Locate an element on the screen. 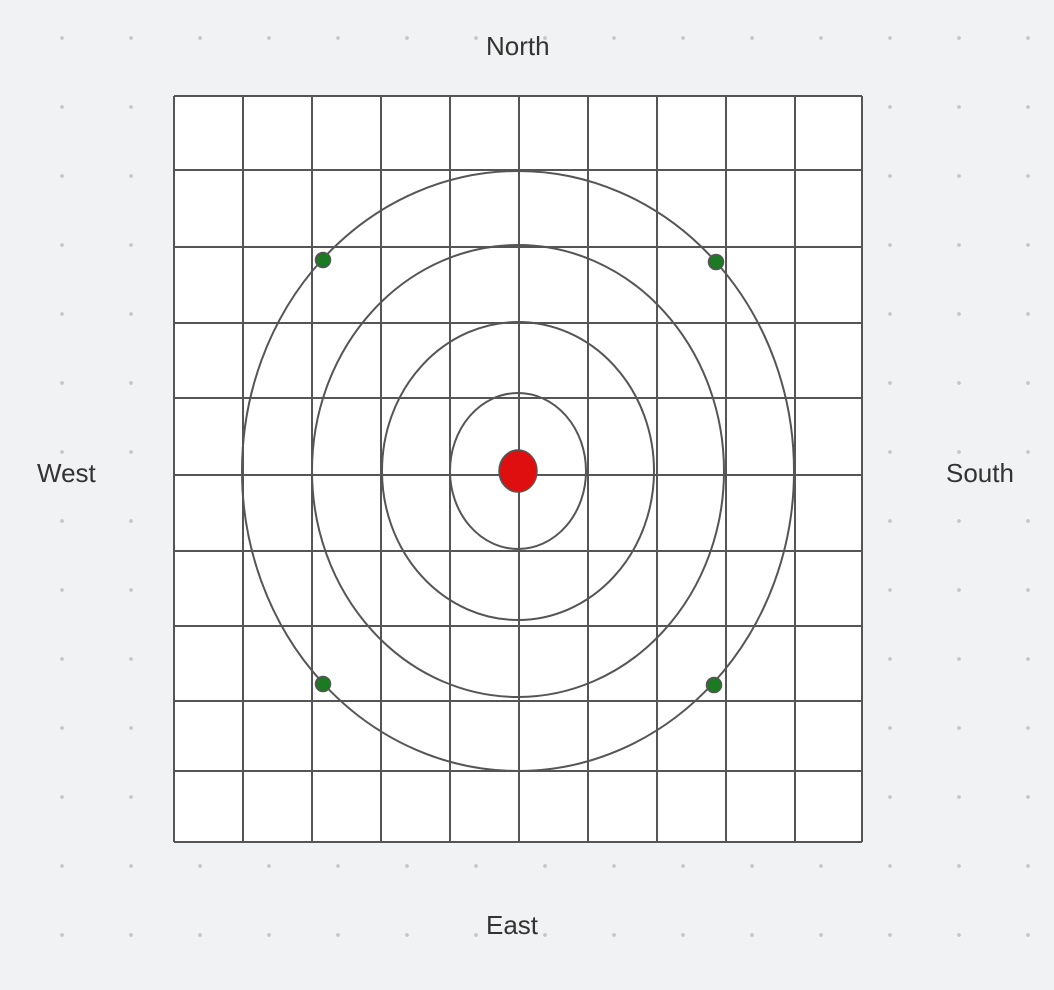  south-label: South is located at coordinates (980, 473).